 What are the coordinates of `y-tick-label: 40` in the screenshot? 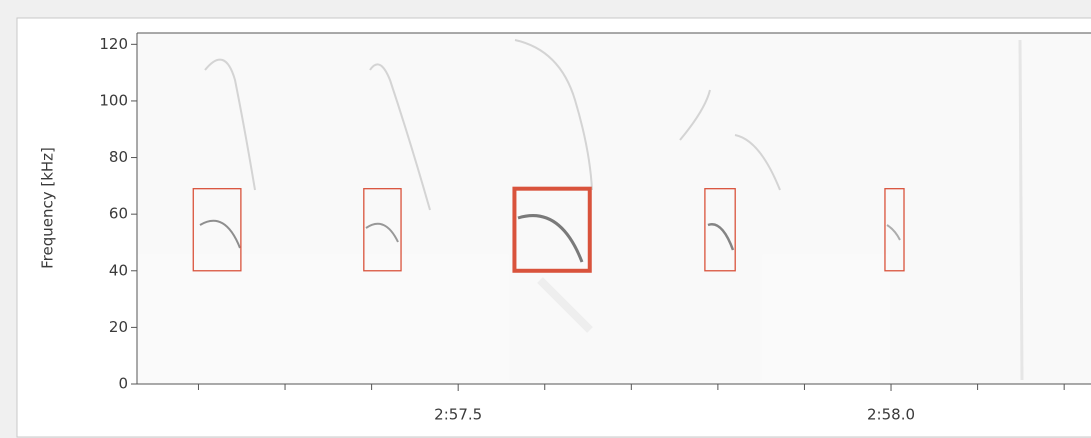 It's located at (118, 270).